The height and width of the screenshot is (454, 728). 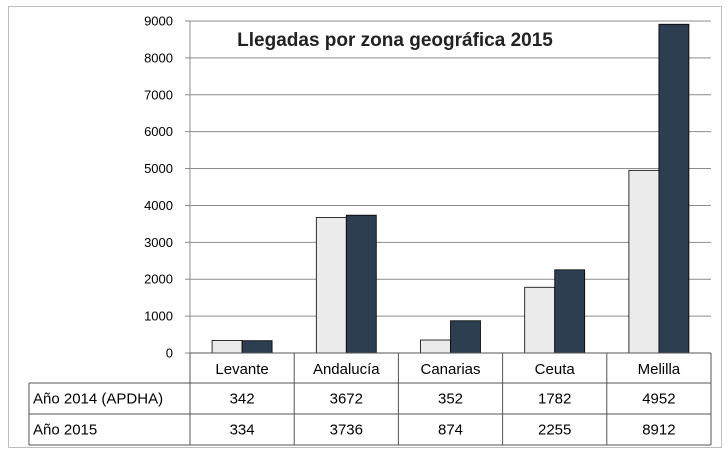 I want to click on x-tick-label: Melilla, so click(x=659, y=369).